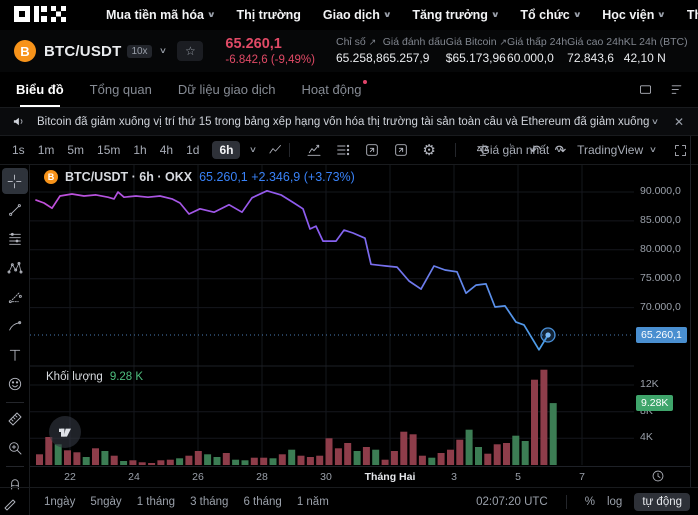  What do you see at coordinates (226, 89) in the screenshot?
I see `tab-2: Dữ liệu giao dịch` at bounding box center [226, 89].